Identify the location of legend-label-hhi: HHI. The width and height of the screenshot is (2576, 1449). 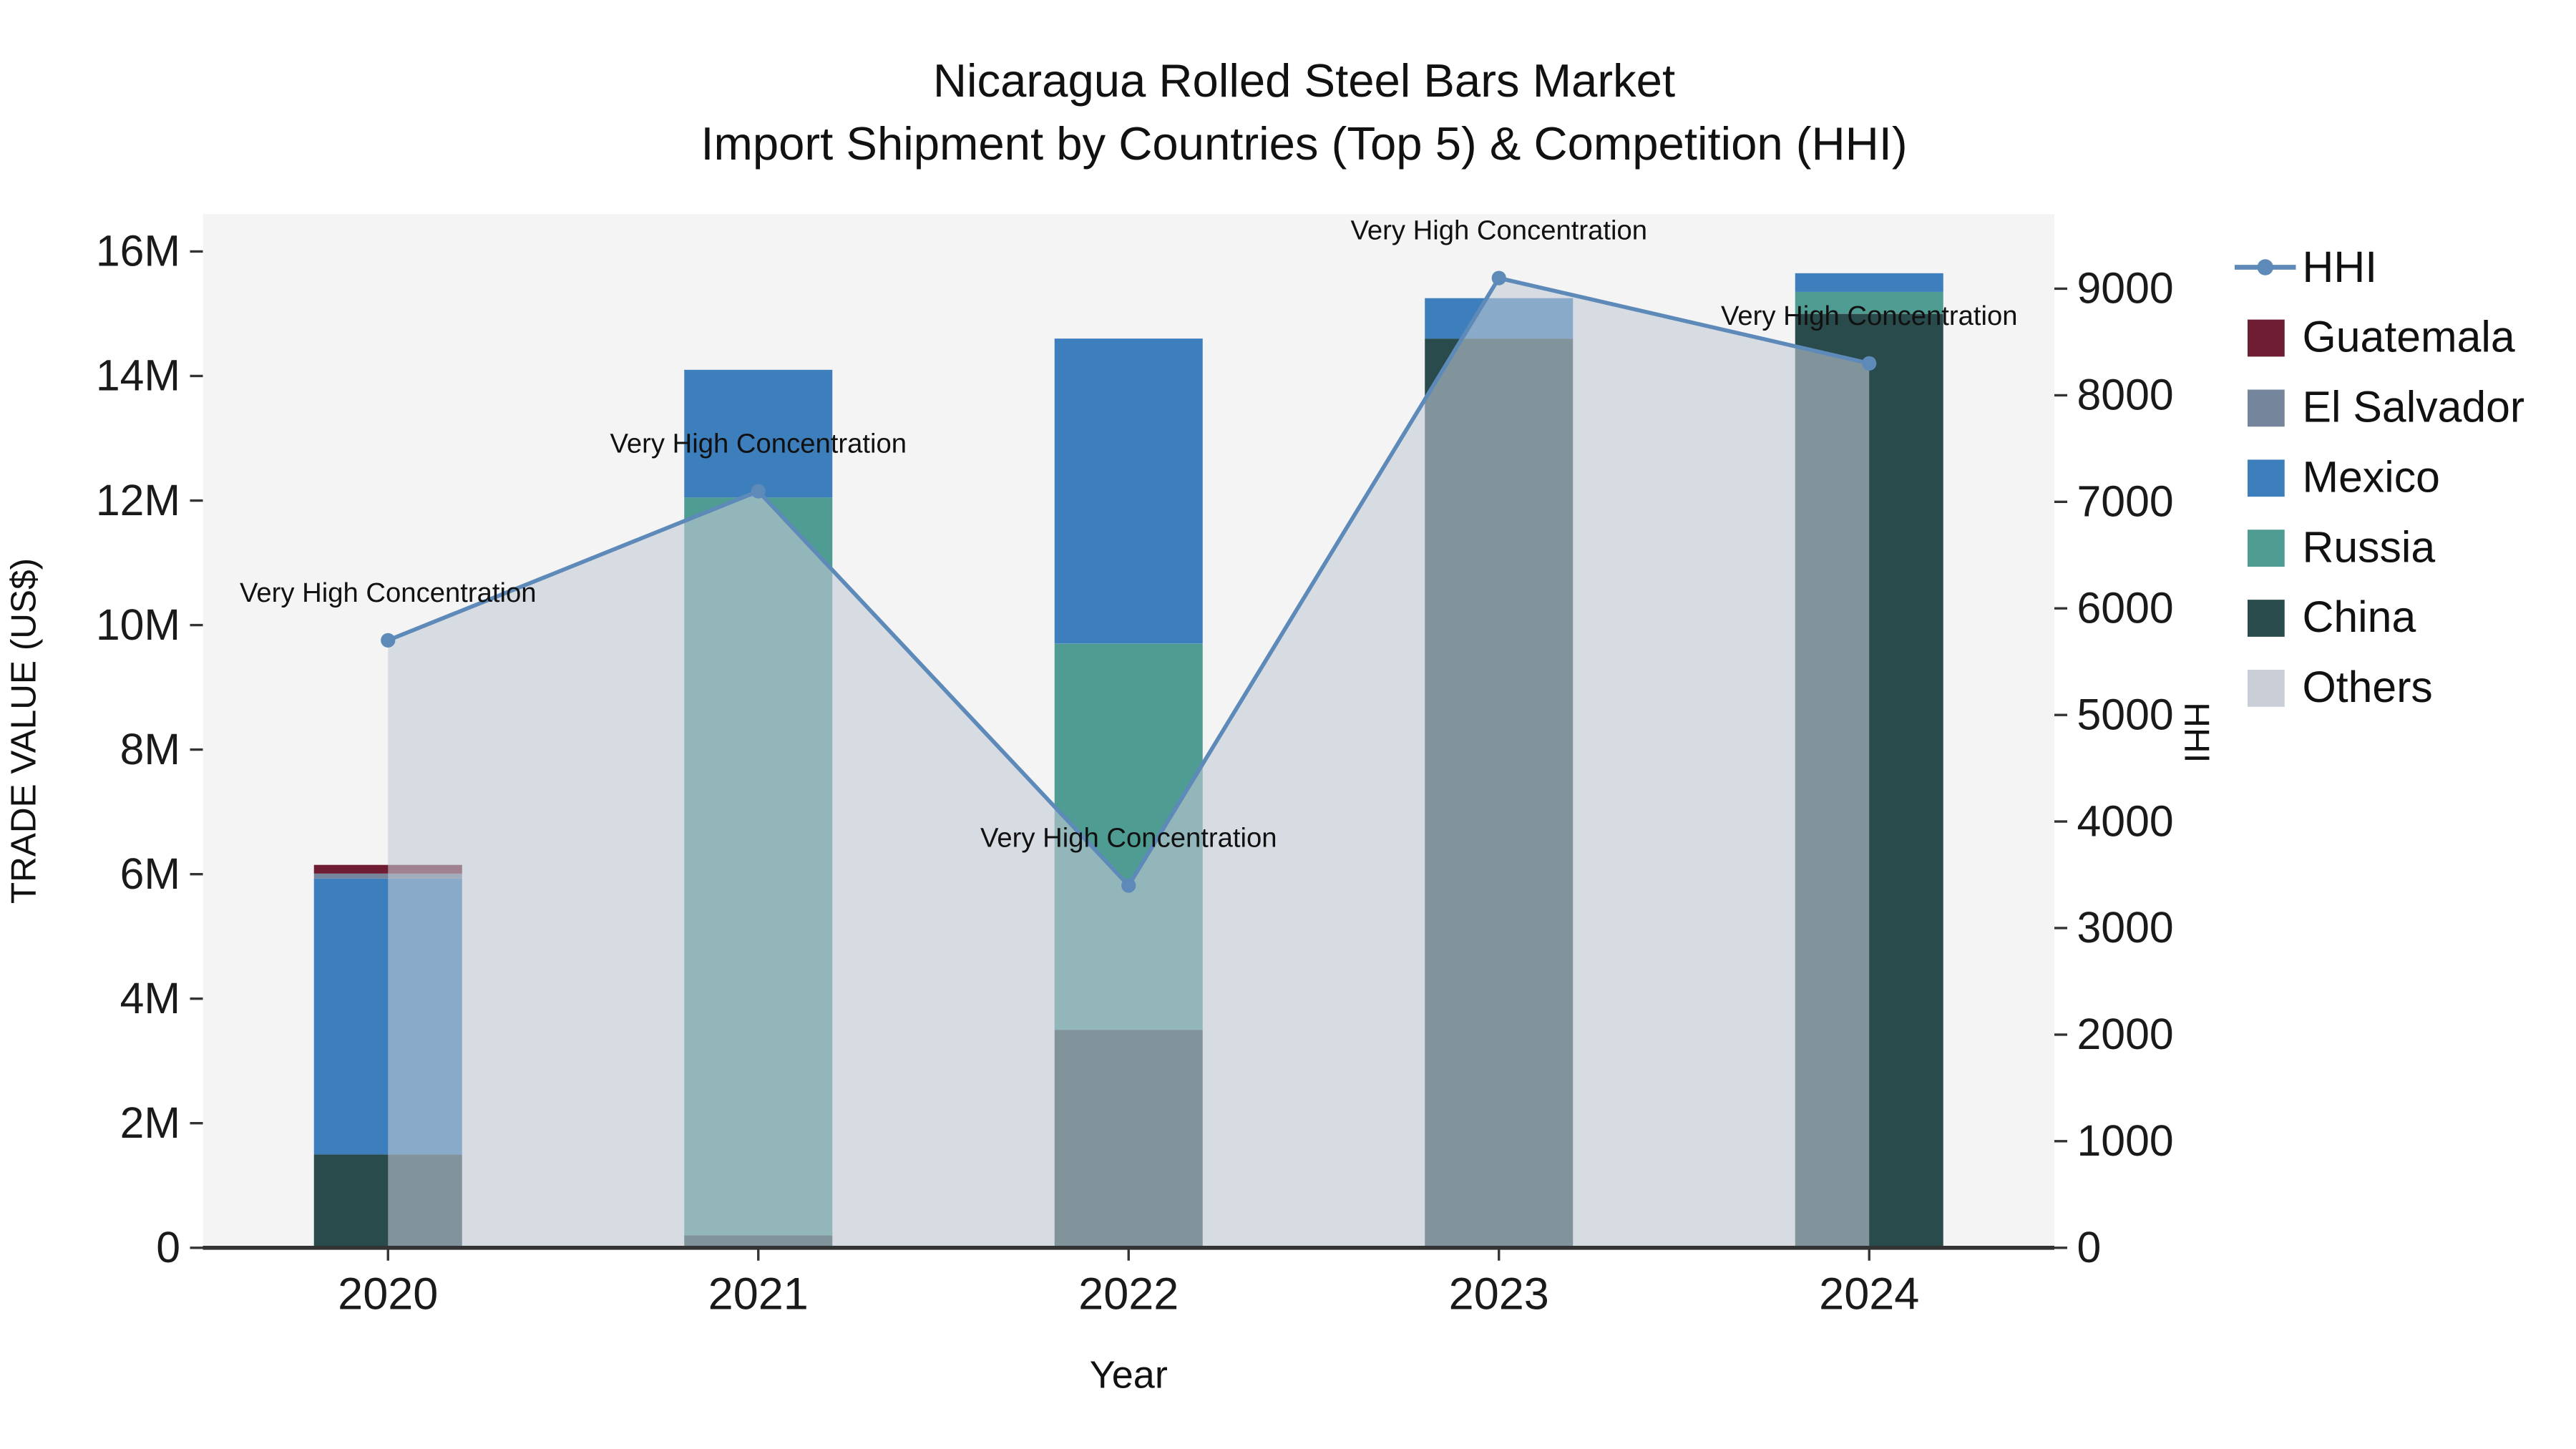
(2340, 267).